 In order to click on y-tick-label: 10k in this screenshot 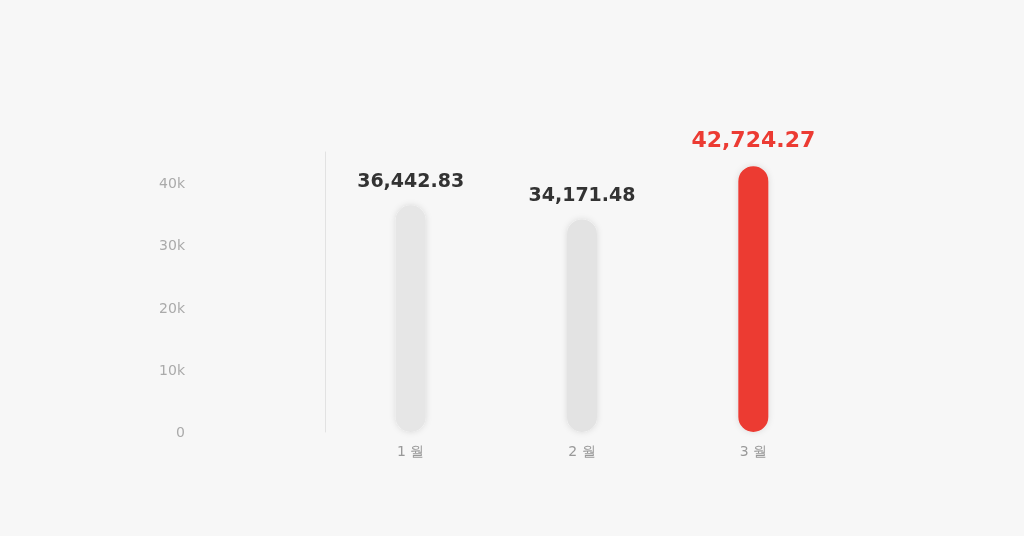, I will do `click(172, 369)`.